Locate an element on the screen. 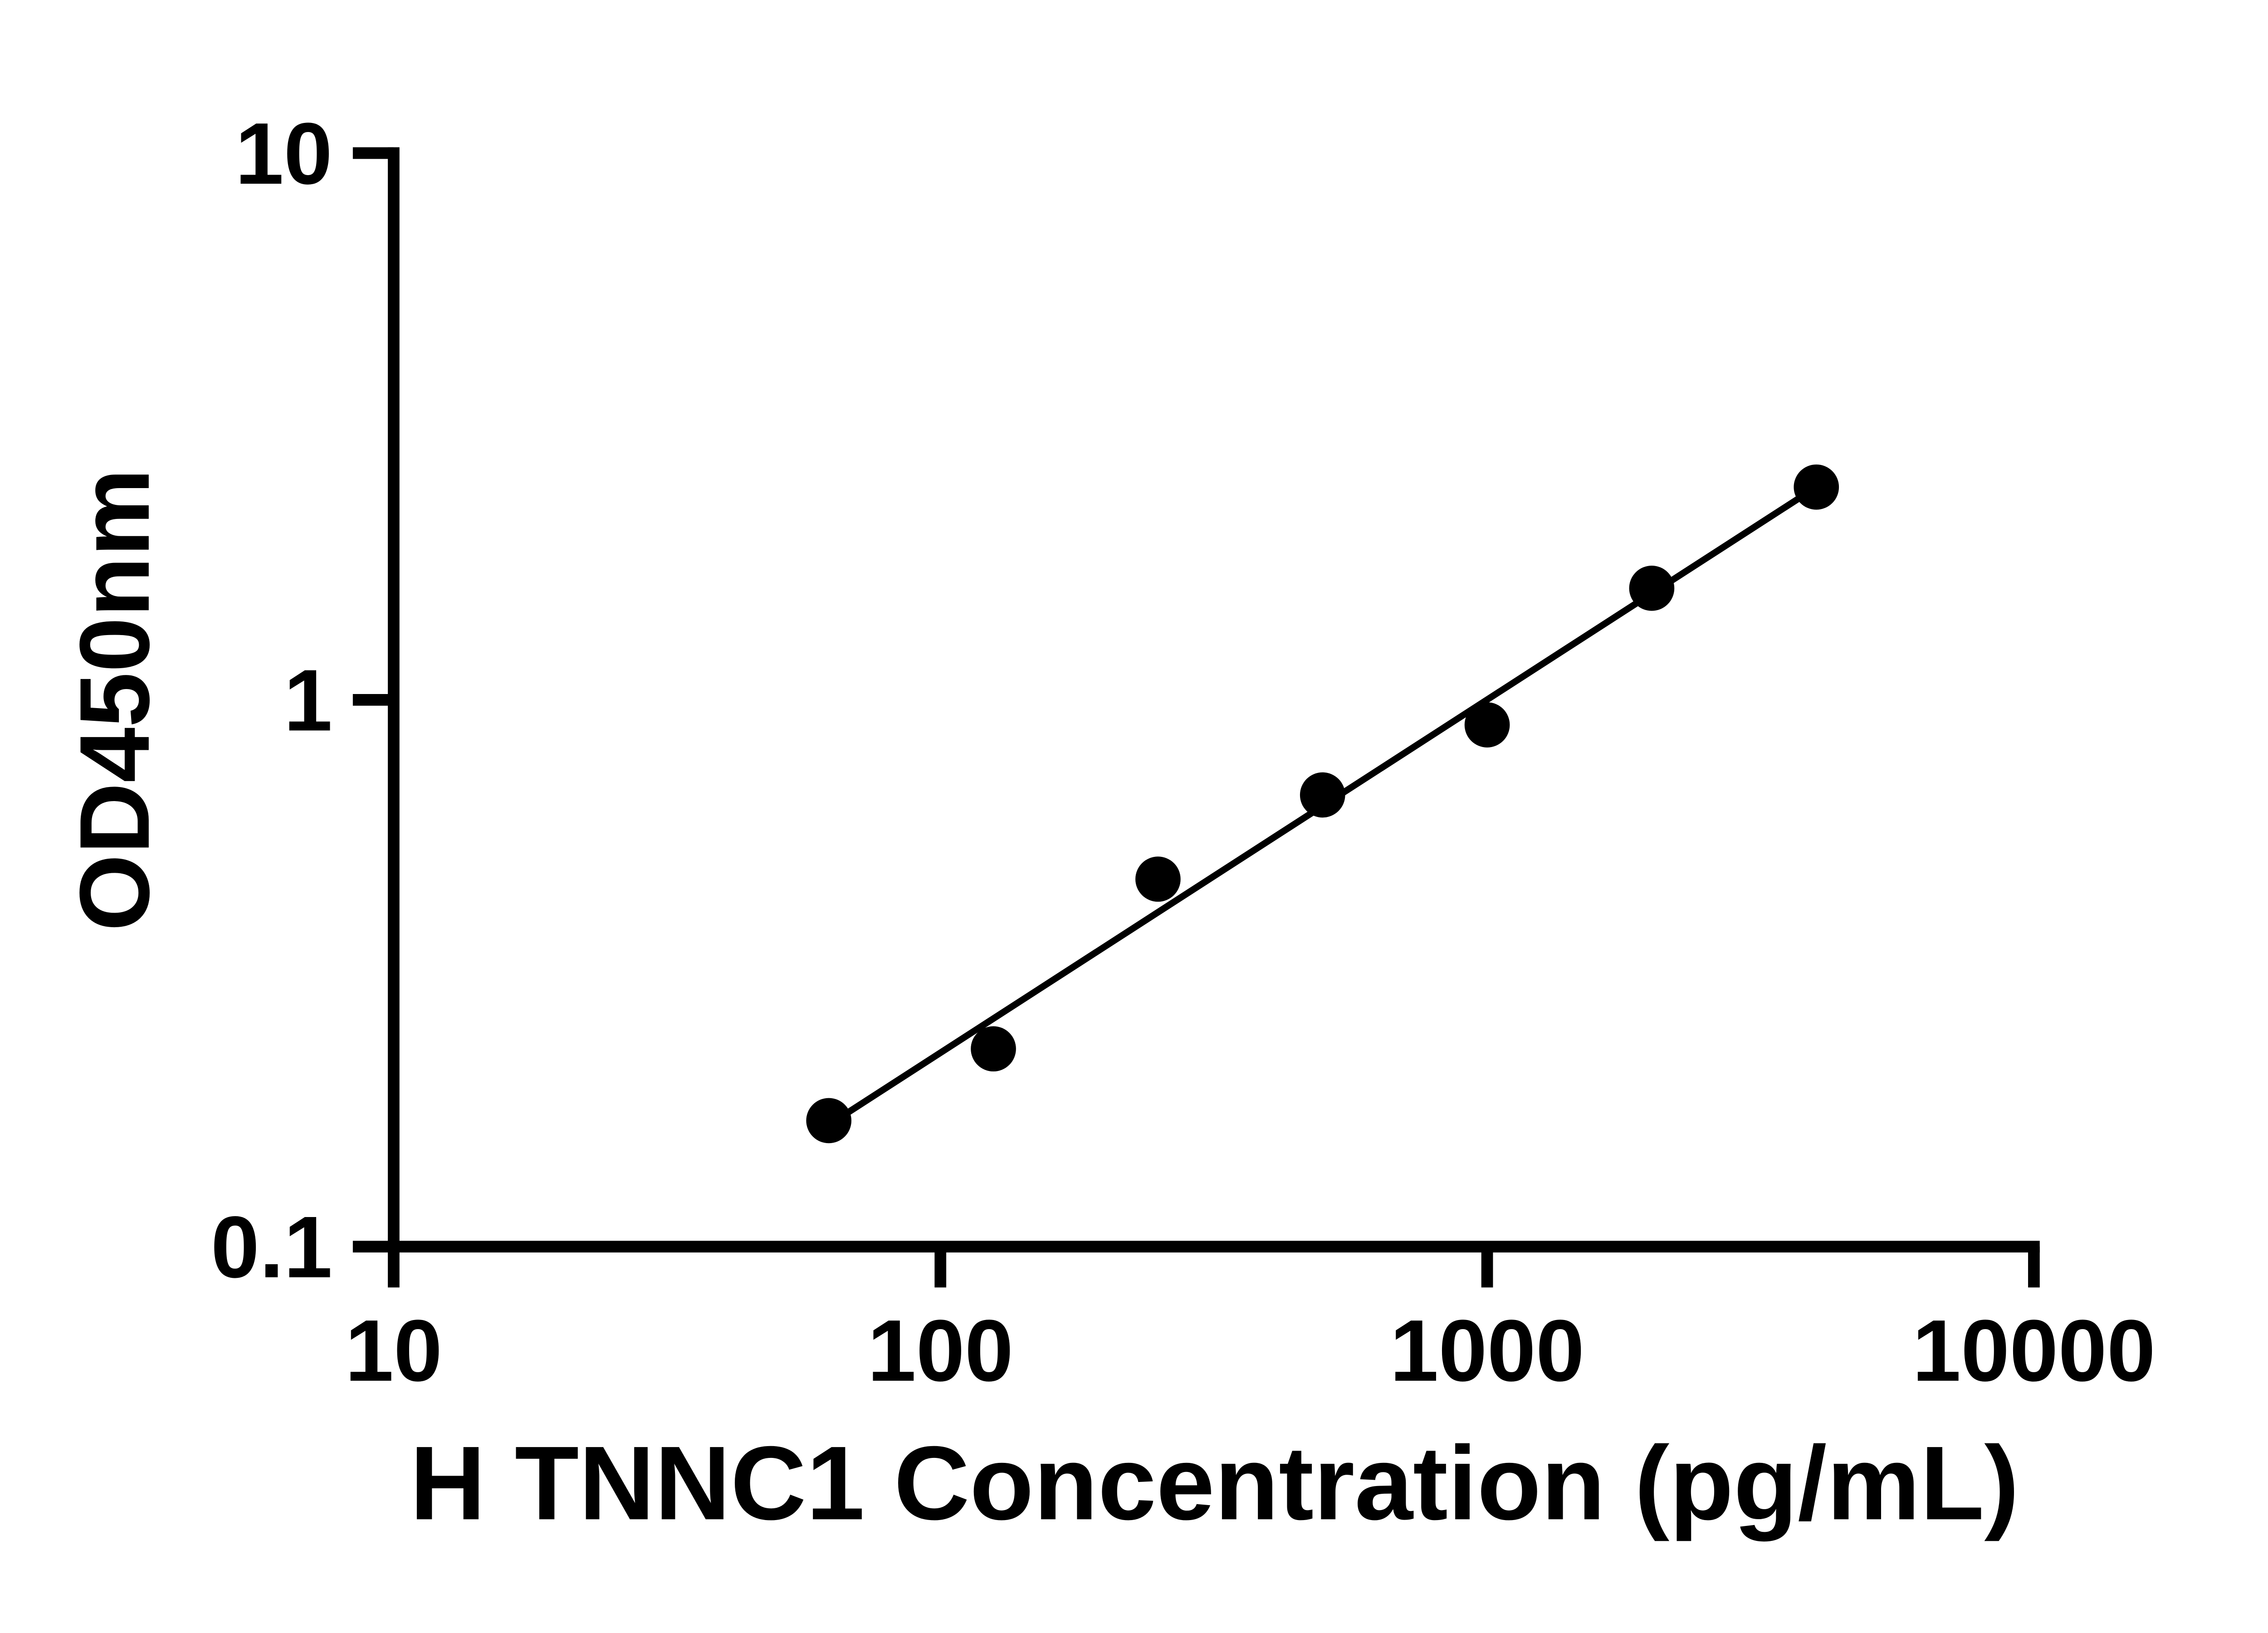 This screenshot has width=2268, height=1633. y-tick-label: 1 is located at coordinates (308, 700).